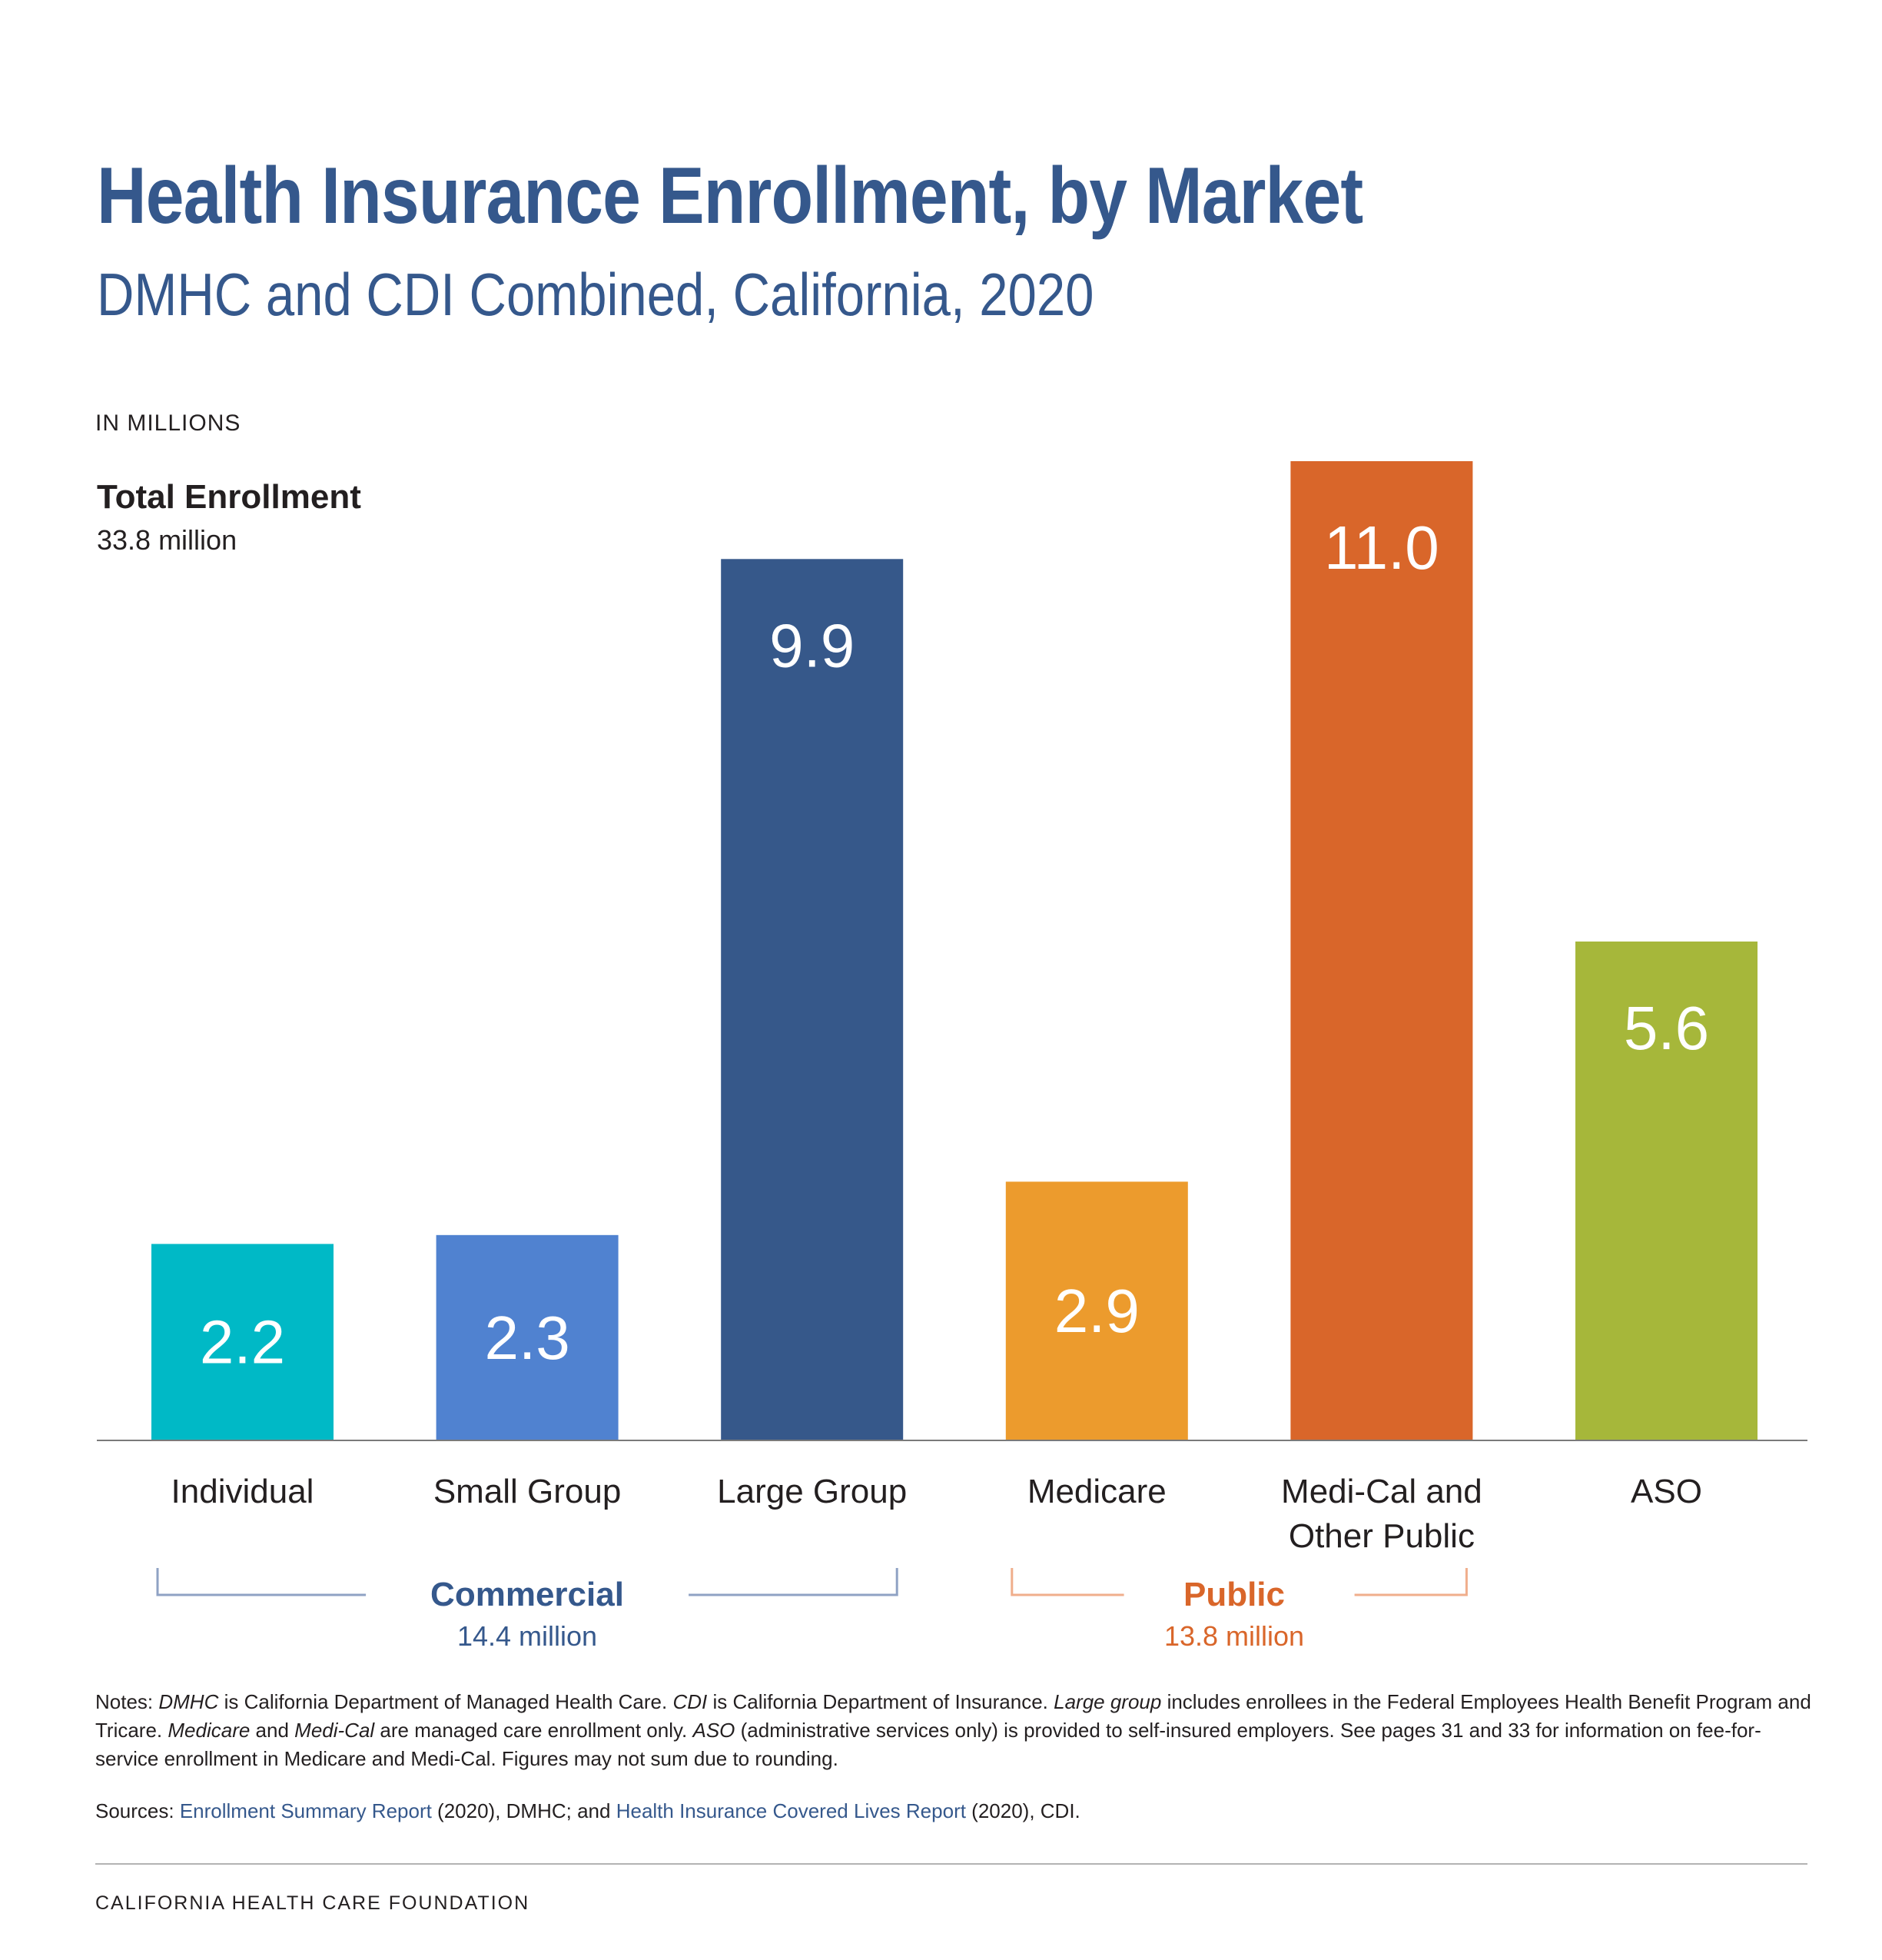  What do you see at coordinates (791, 1810) in the screenshot?
I see `covered-lives-report-link: Health Insurance Covered Lives Report` at bounding box center [791, 1810].